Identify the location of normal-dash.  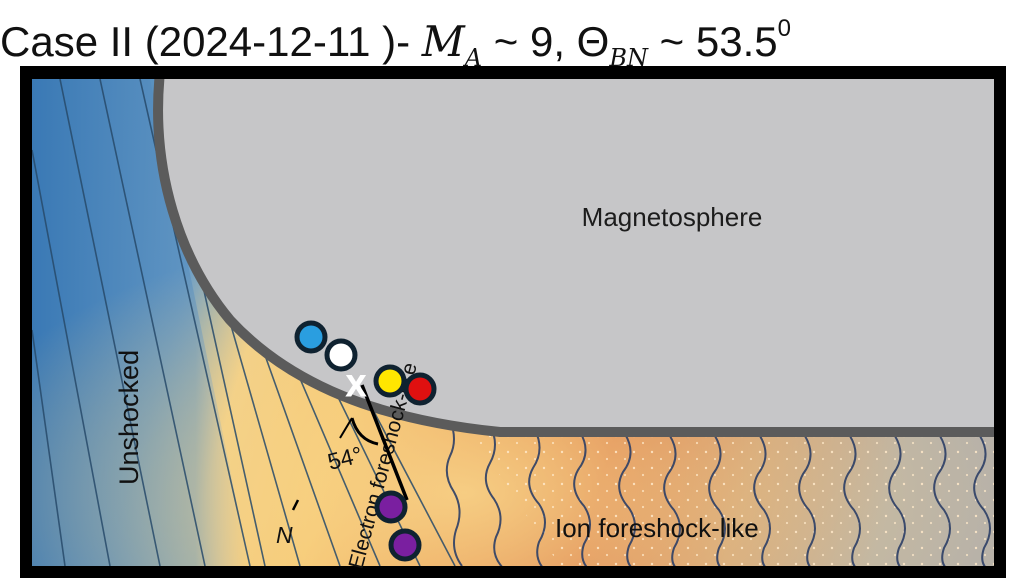
(295, 505).